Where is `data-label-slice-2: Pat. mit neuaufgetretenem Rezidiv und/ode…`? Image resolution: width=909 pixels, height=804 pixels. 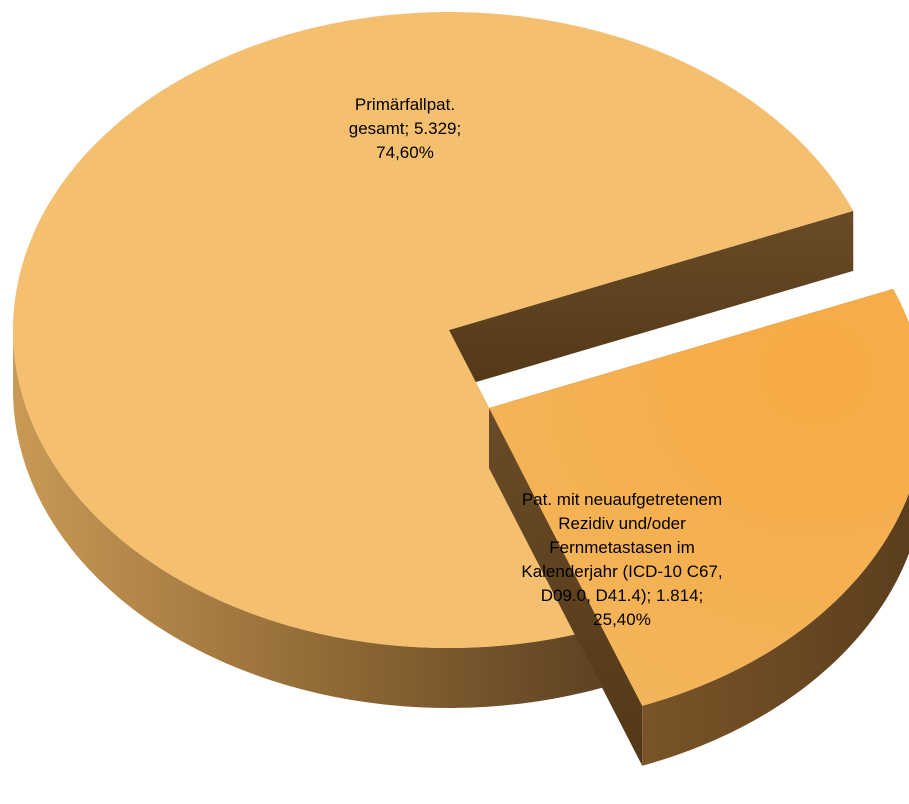
data-label-slice-2: Pat. mit neuaufgetretenem Rezidiv und/ode… is located at coordinates (621, 559).